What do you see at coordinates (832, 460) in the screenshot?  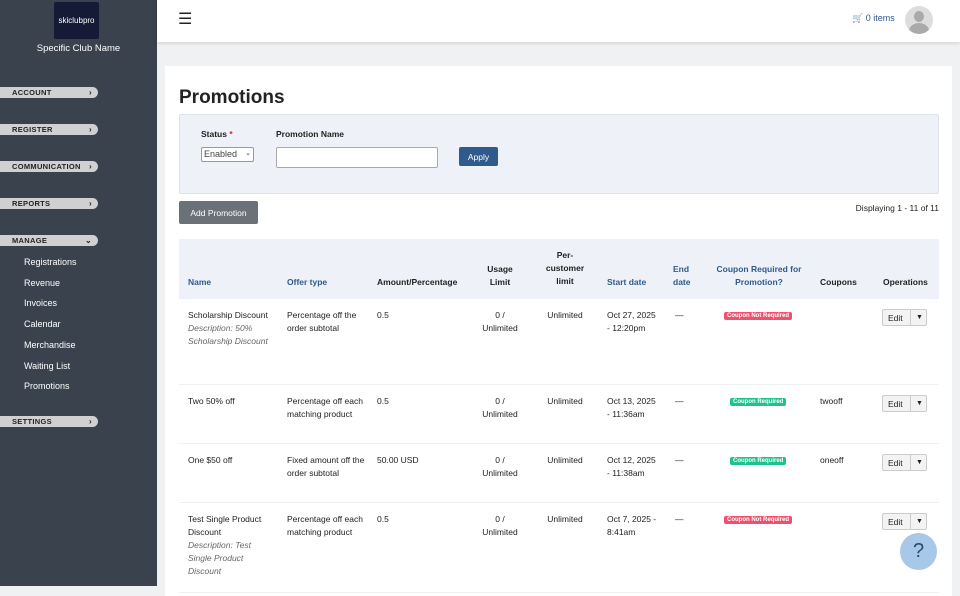 I see `coupon-link: oneoff` at bounding box center [832, 460].